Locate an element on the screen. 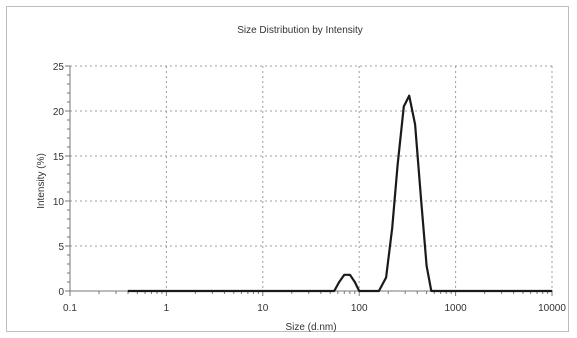 The image size is (577, 338). y-tick-label: 20 is located at coordinates (59, 112).